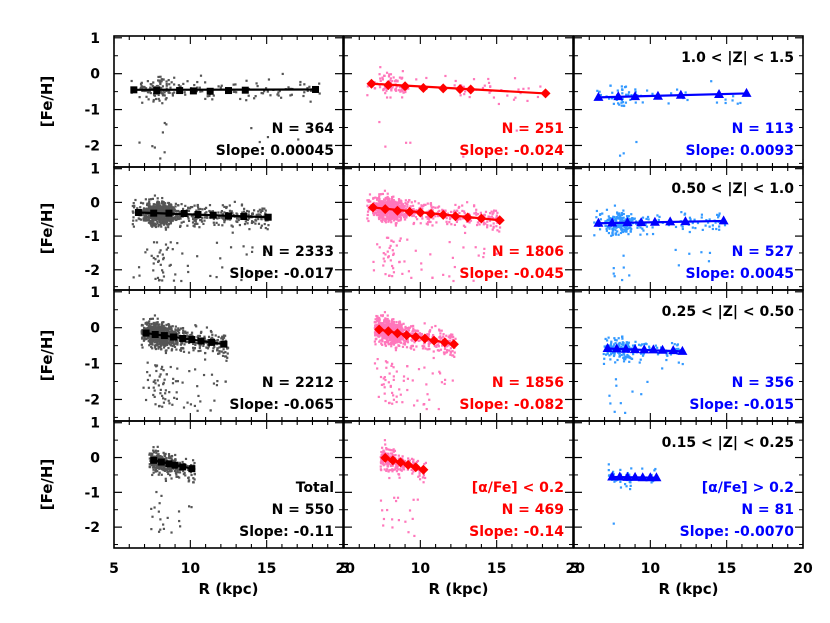  I want to click on slope-label: Slope: 0.00045, so click(275, 151).